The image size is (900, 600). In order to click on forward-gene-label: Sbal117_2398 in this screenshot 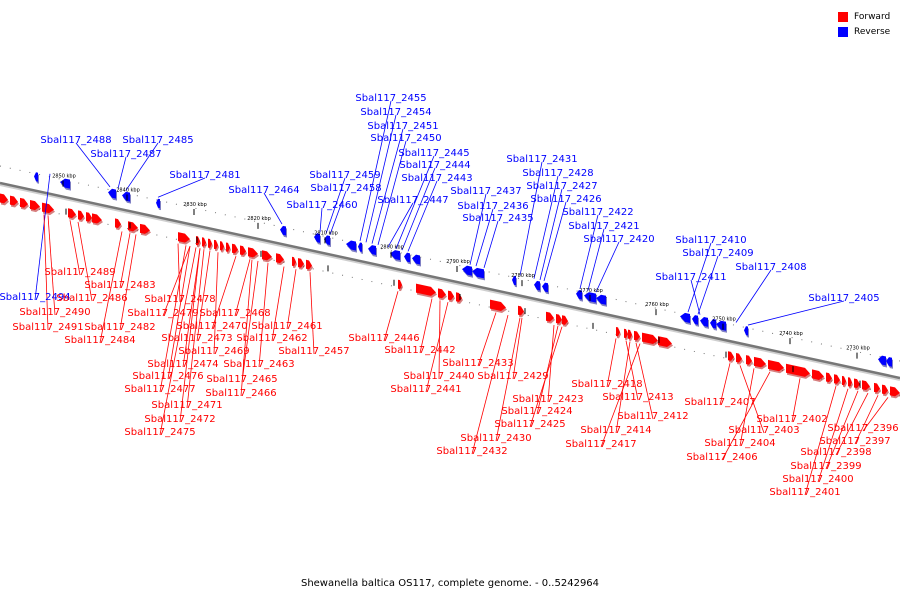, I will do `click(835, 452)`.